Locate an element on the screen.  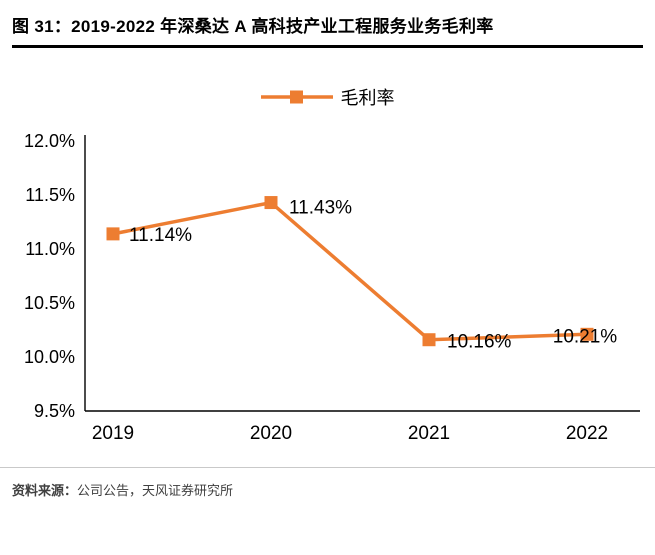
x-tick-label: 2020 is located at coordinates (271, 433).